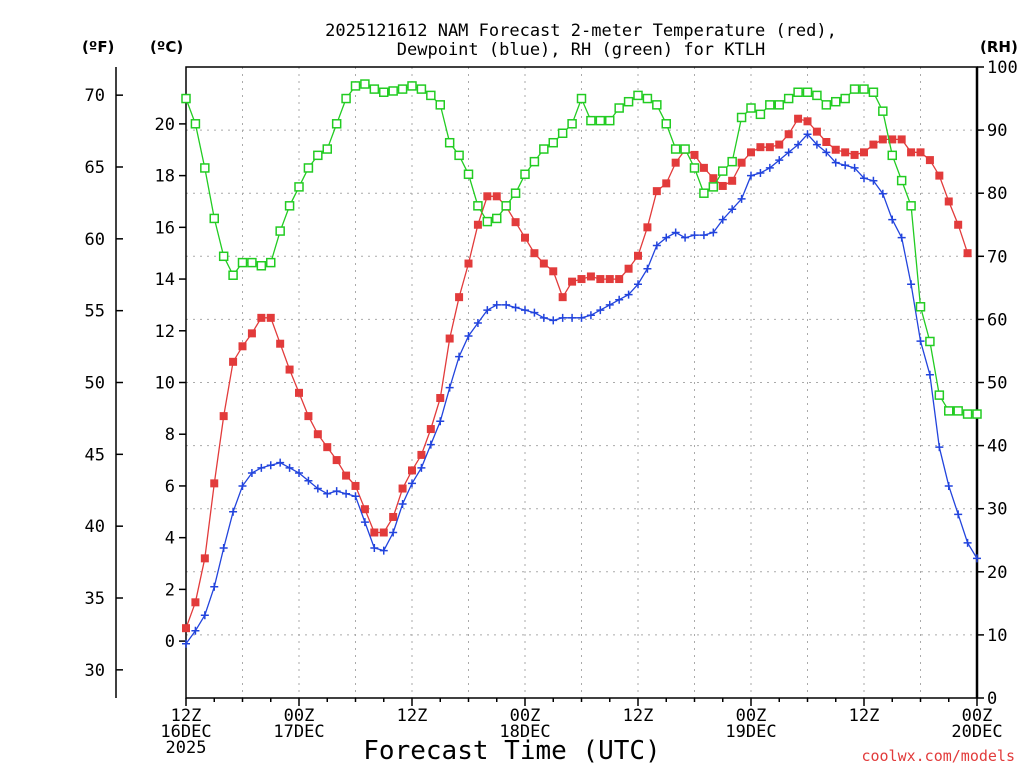  I want to click on celsius-tick-label: 18, so click(165, 177).